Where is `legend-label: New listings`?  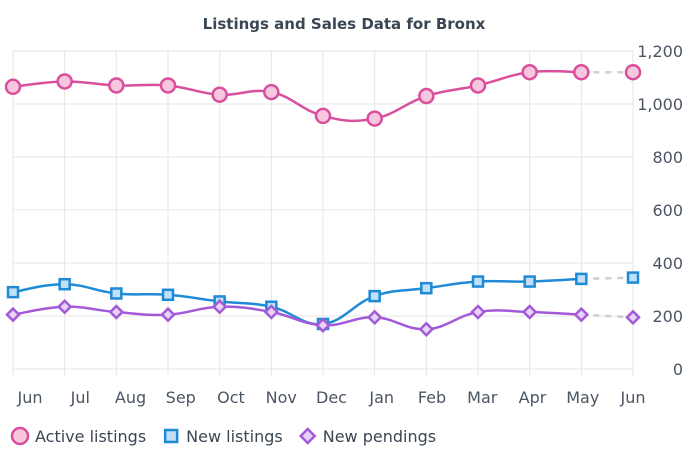 legend-label: New listings is located at coordinates (234, 436).